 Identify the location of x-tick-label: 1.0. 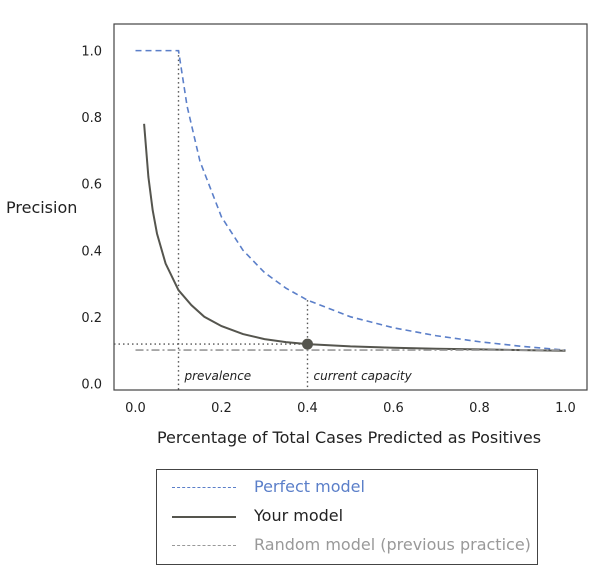
(565, 408).